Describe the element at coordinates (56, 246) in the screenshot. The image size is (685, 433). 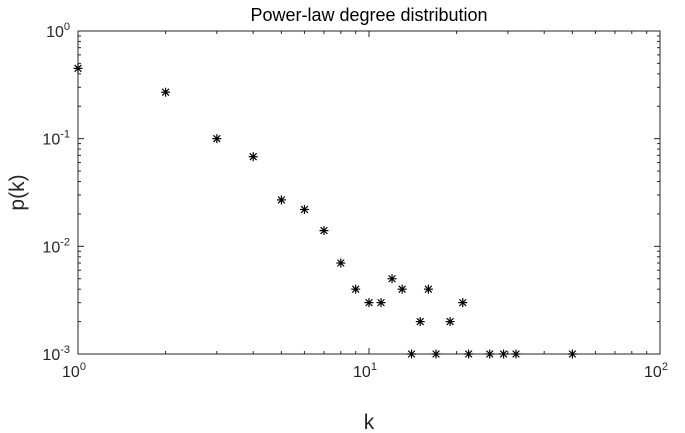
I see `y-tick-label: 10⁻²` at that location.